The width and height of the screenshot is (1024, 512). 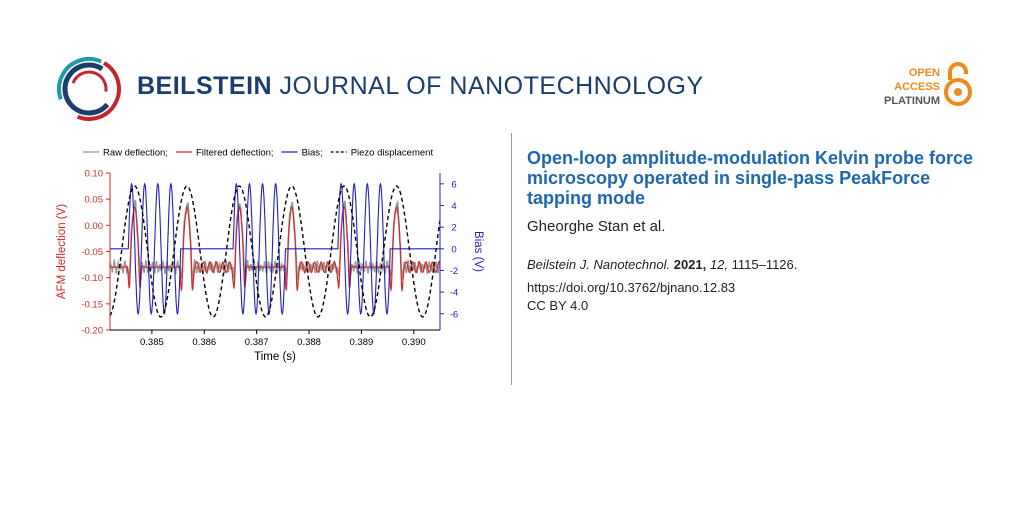 I want to click on y-right-tick-label: 4, so click(x=453, y=206).